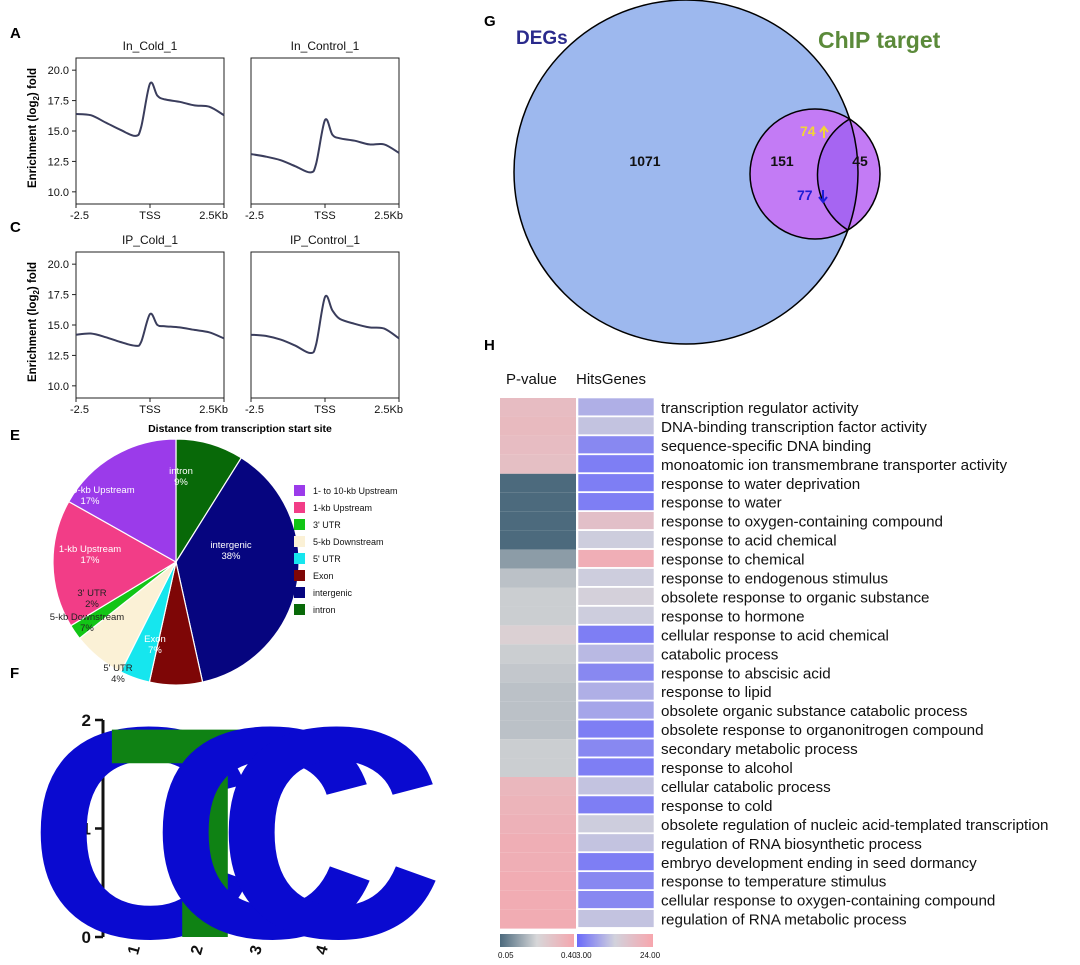 The height and width of the screenshot is (965, 1080). I want to click on venn-label-chip: ChIP target, so click(879, 40).